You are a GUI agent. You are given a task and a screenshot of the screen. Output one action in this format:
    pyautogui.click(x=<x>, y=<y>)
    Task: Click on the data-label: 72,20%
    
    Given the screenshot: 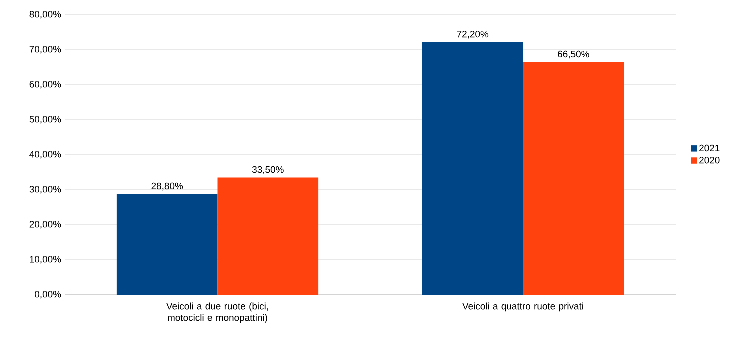 What is the action you would take?
    pyautogui.click(x=473, y=34)
    